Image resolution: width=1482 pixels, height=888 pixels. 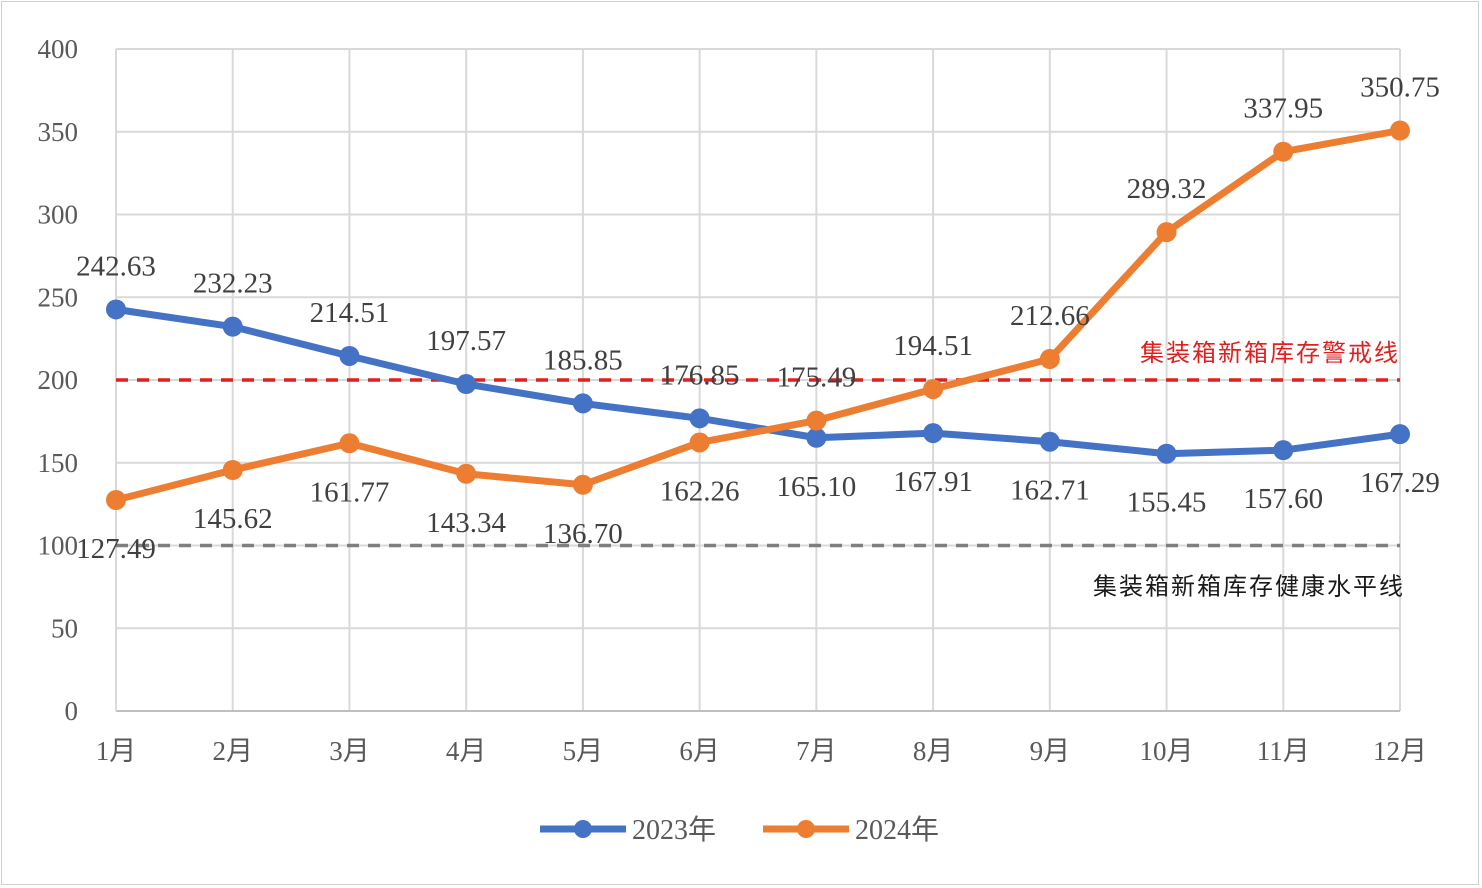 I want to click on y-tick-label: 50, so click(x=64, y=628).